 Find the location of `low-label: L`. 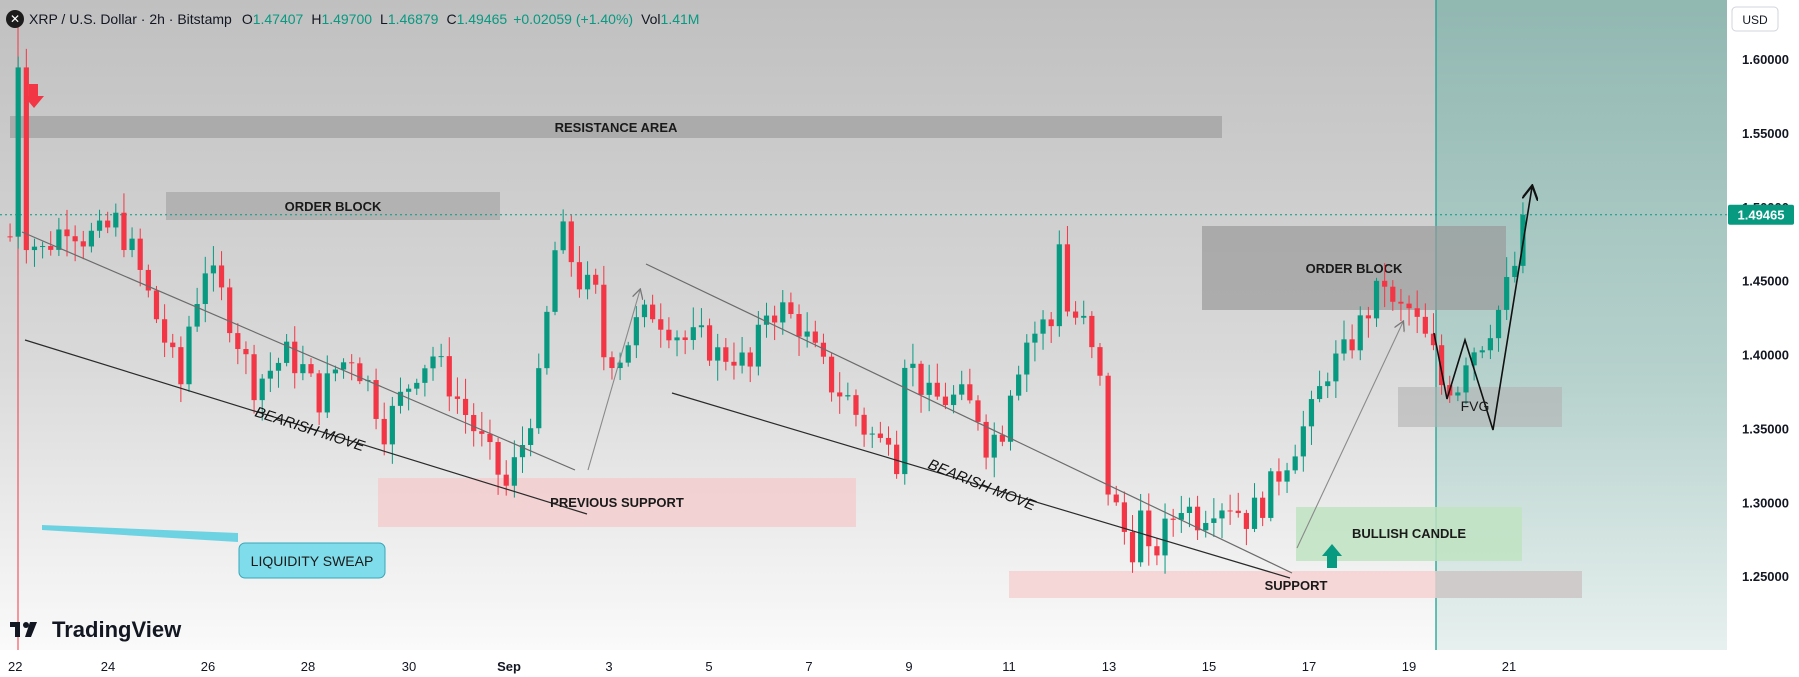

low-label: L is located at coordinates (384, 19).